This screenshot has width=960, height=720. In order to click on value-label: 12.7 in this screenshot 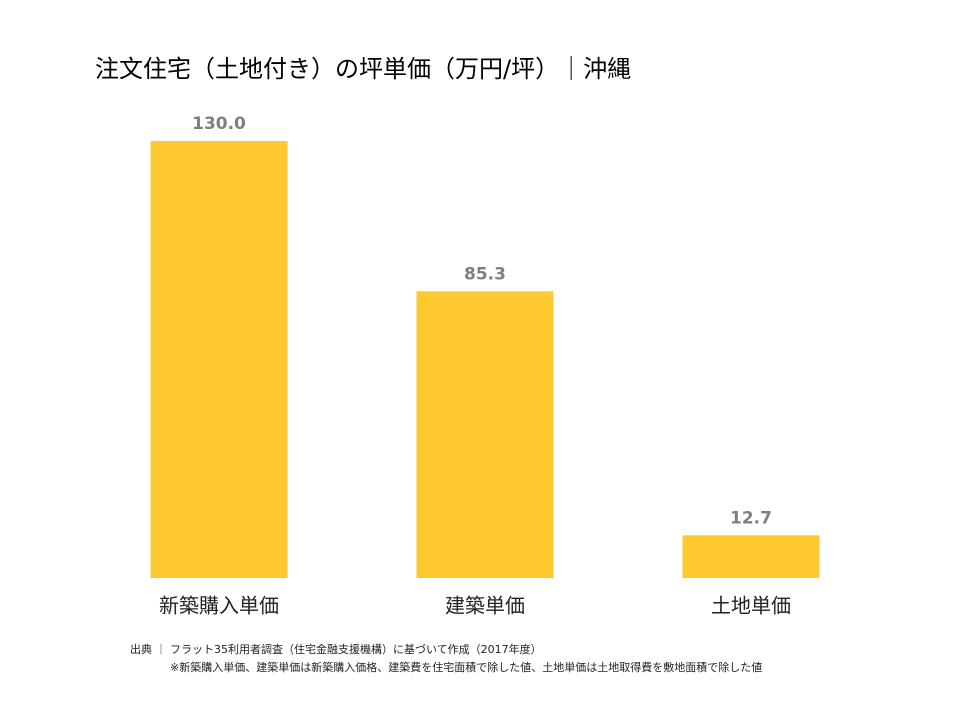, I will do `click(751, 518)`.